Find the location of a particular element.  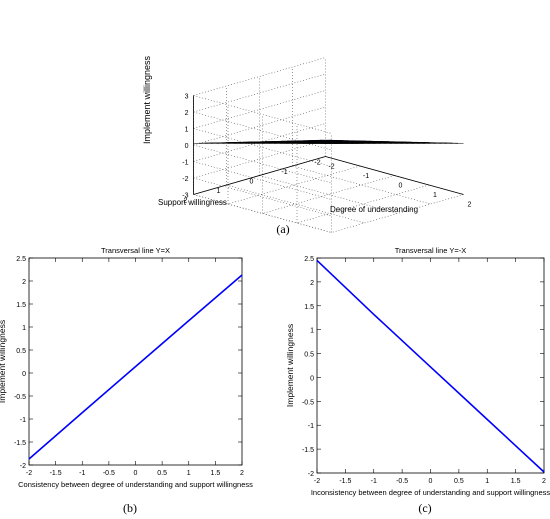

back-wall-gridline is located at coordinates (262, 114).